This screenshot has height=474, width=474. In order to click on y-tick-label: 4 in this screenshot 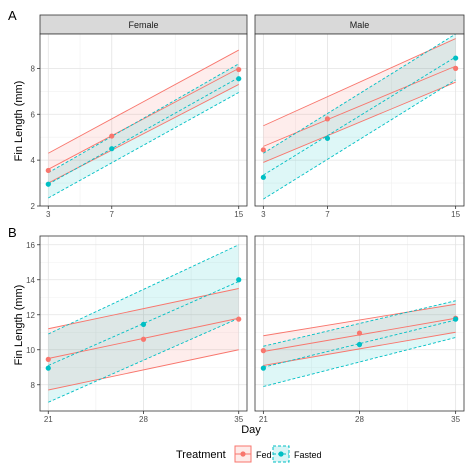, I will do `click(33, 160)`.